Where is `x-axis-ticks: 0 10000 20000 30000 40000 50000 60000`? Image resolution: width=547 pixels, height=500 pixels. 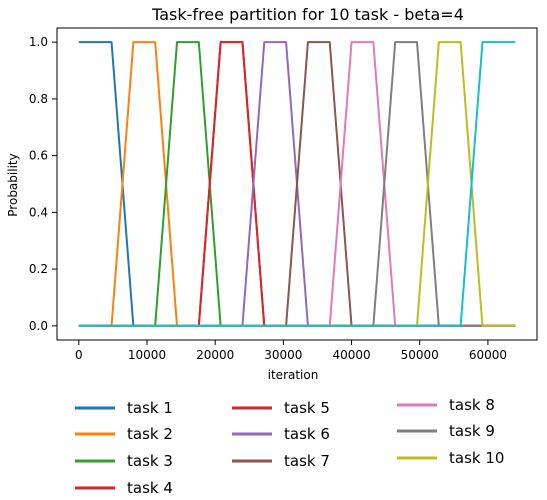
x-axis-ticks: 0 10000 20000 30000 40000 50000 60000 is located at coordinates (291, 351).